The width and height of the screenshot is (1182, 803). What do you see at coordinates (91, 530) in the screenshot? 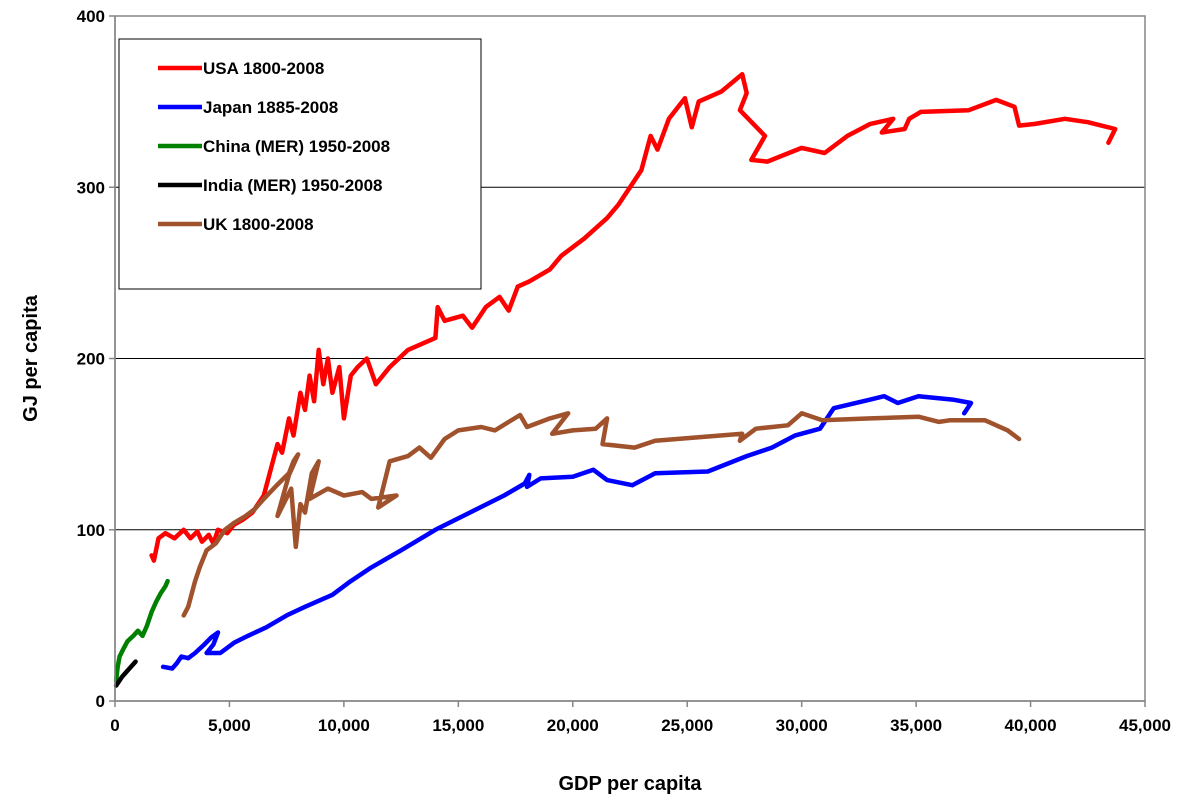
I see `y-tick-label: 100` at bounding box center [91, 530].